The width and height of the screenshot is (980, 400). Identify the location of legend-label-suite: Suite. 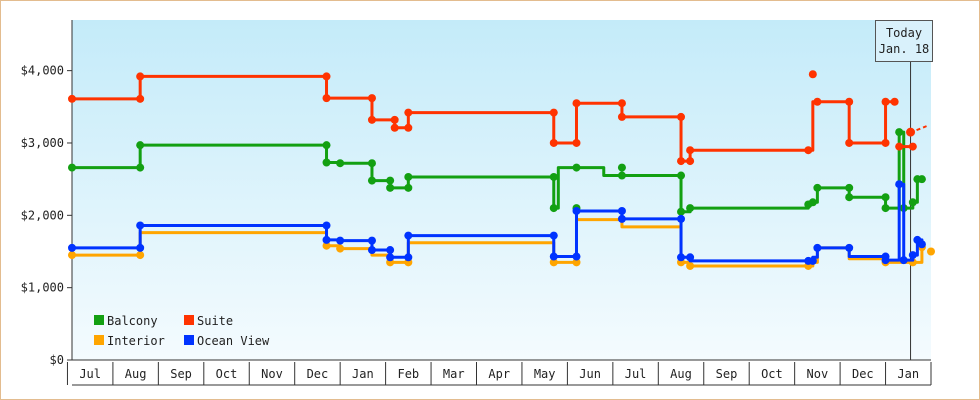
(215, 321).